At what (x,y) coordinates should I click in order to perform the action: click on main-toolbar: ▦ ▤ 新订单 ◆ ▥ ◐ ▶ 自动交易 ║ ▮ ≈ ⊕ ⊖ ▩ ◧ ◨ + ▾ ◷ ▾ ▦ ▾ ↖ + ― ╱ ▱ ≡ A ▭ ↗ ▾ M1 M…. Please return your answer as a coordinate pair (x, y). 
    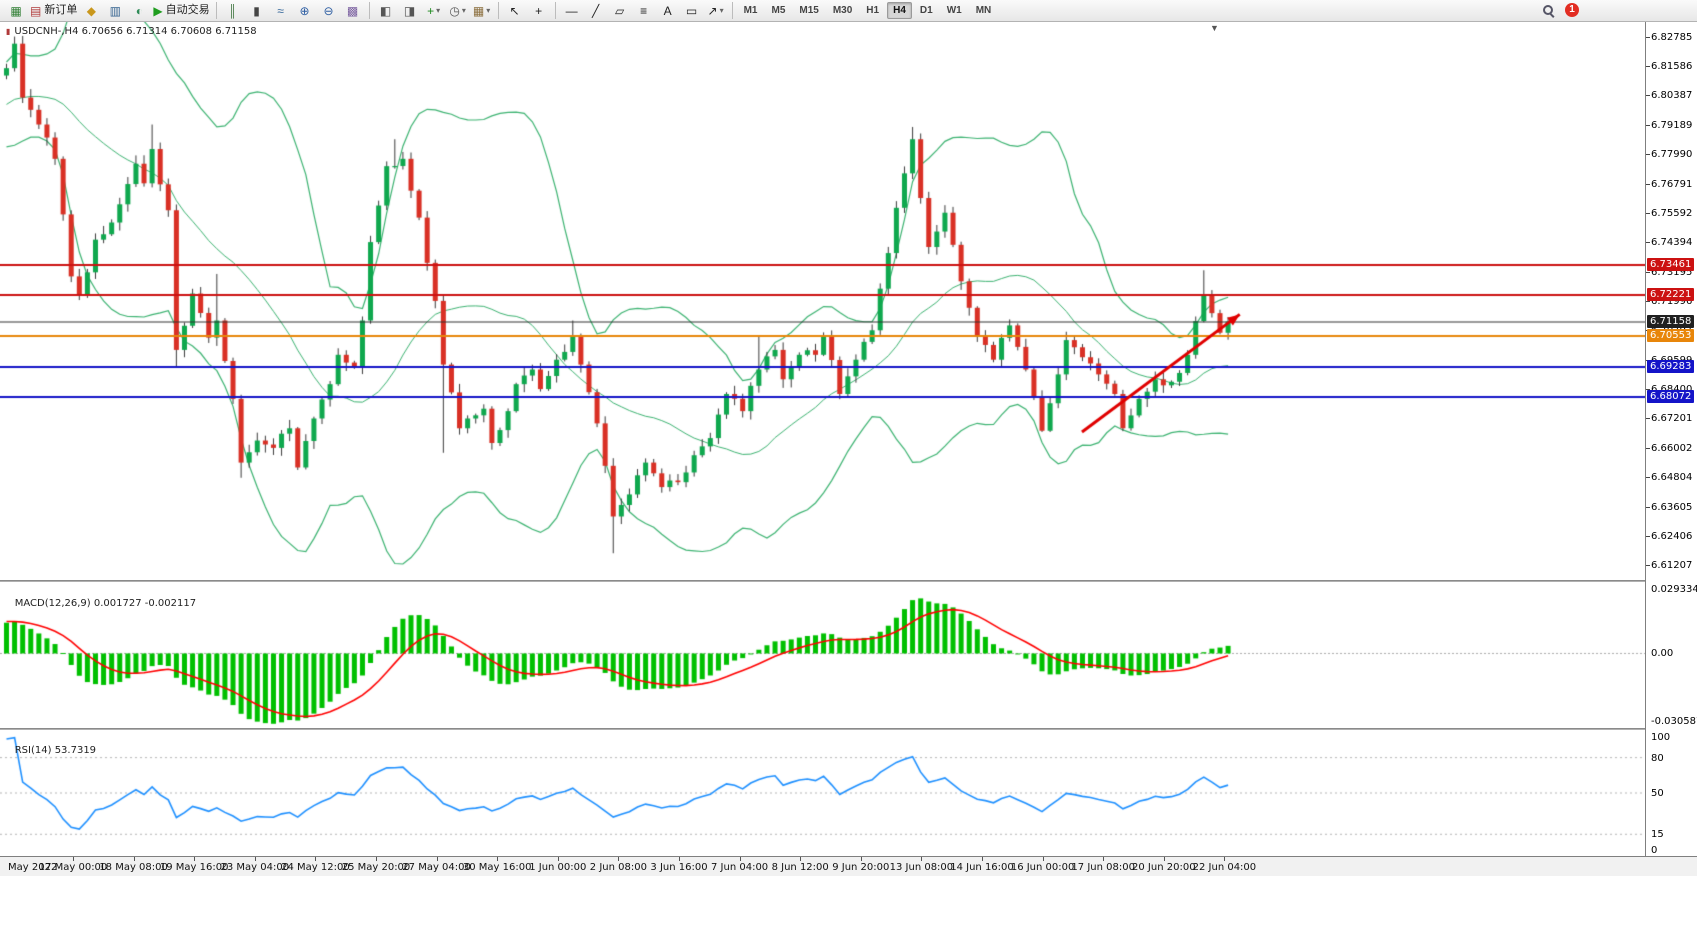
    Looking at the image, I should click on (848, 11).